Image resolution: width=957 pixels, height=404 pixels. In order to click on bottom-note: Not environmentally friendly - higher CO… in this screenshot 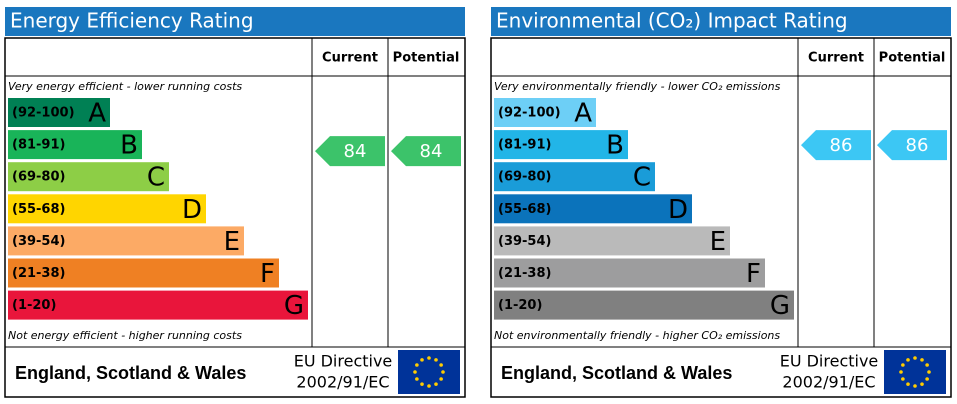, I will do `click(637, 335)`.